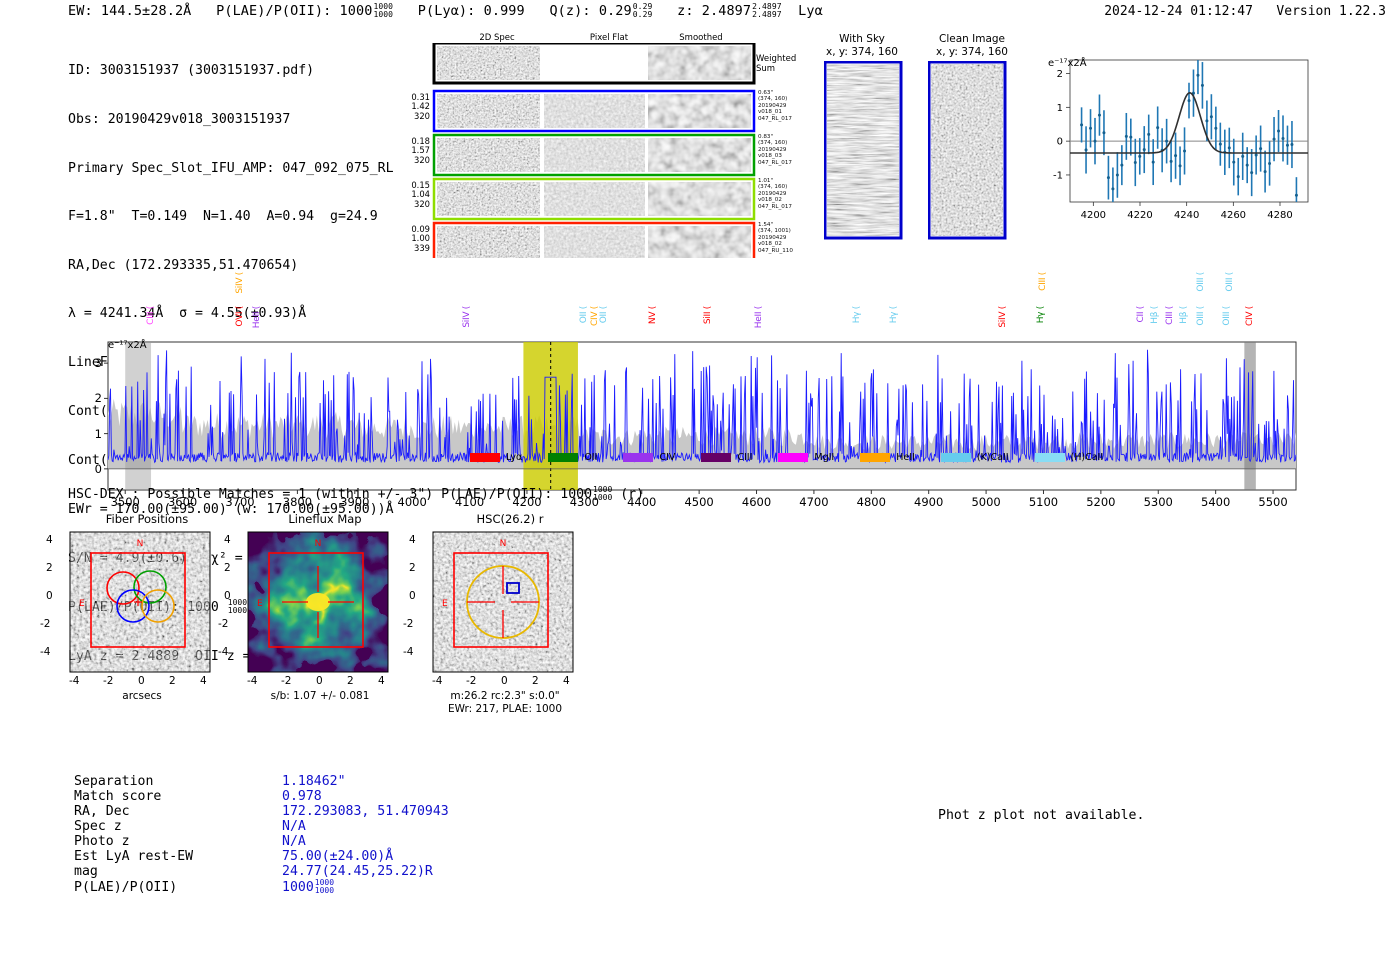 This screenshot has width=1400, height=953. I want to click on lineflux-map-sb: s/b: 1.07 +/- 0.081, so click(320, 696).